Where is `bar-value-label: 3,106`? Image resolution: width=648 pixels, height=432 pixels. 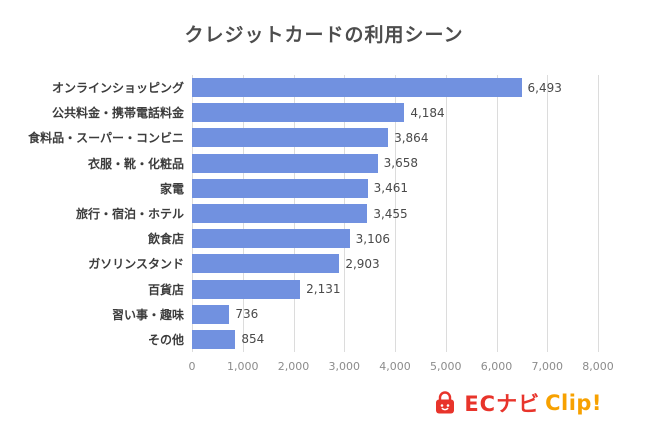 bar-value-label: 3,106 is located at coordinates (372, 238).